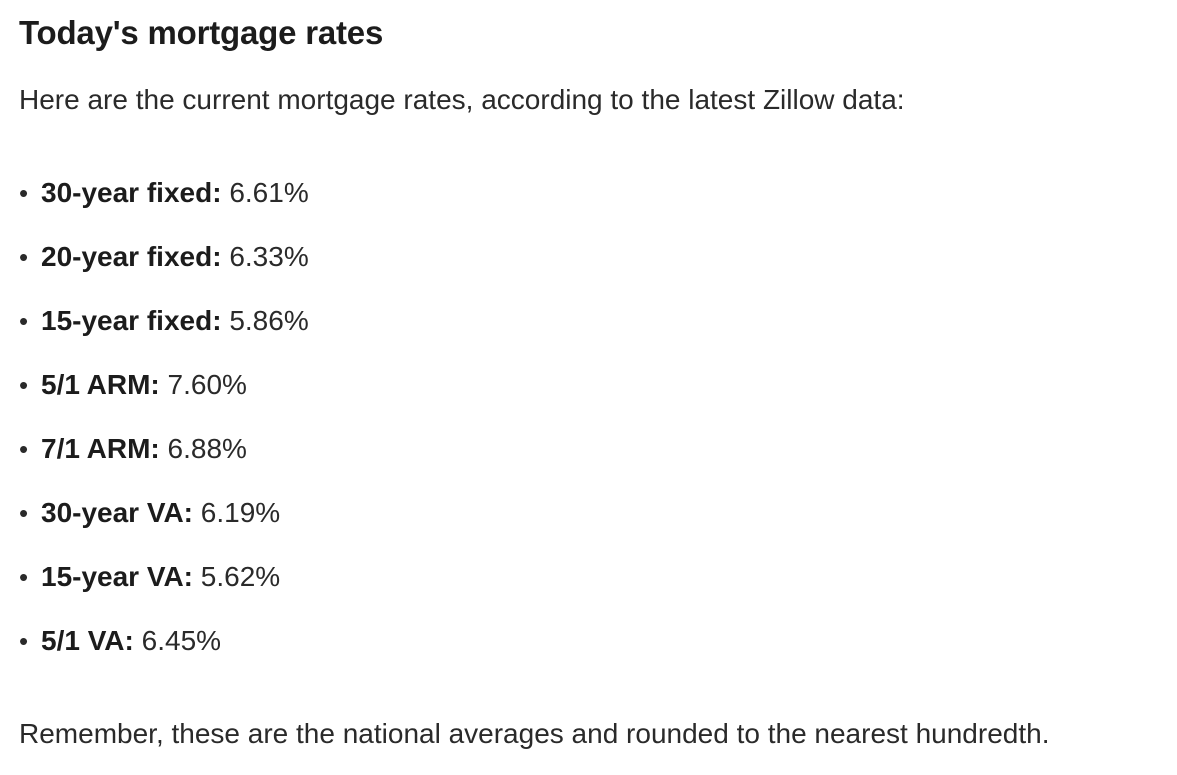 This screenshot has width=1177, height=775. What do you see at coordinates (240, 576) in the screenshot?
I see `rate-value: 5.62%` at bounding box center [240, 576].